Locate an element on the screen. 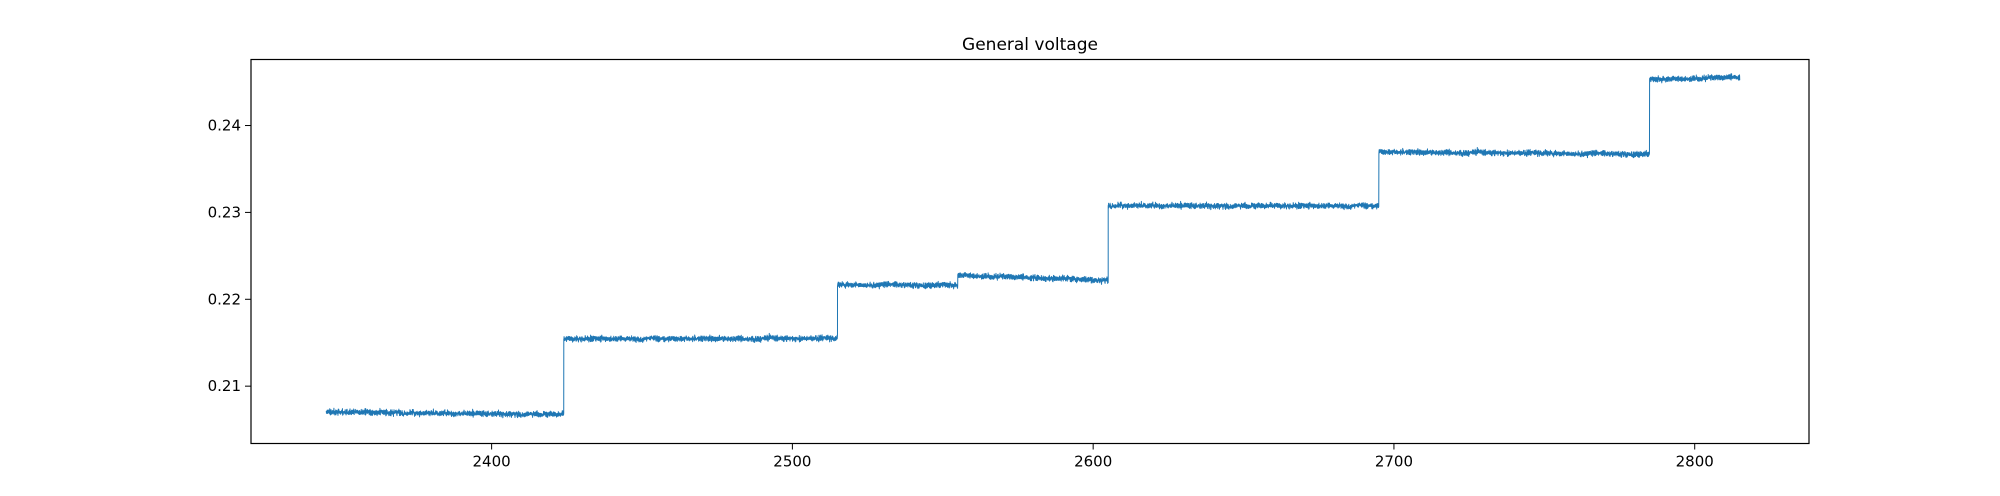  chart-title: General voltage is located at coordinates (1030, 45).